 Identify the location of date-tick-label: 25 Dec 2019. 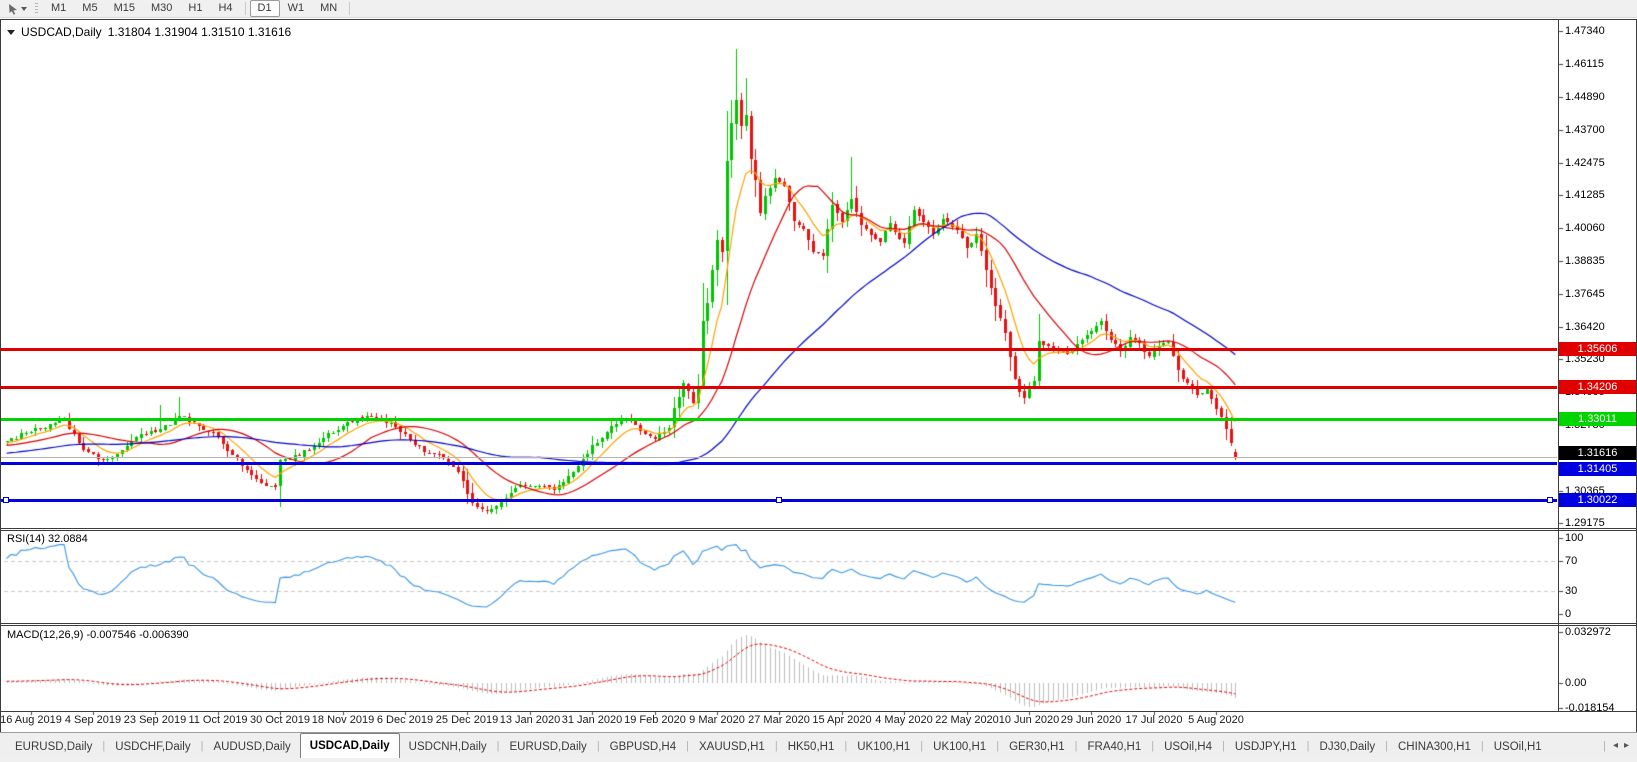
(467, 720).